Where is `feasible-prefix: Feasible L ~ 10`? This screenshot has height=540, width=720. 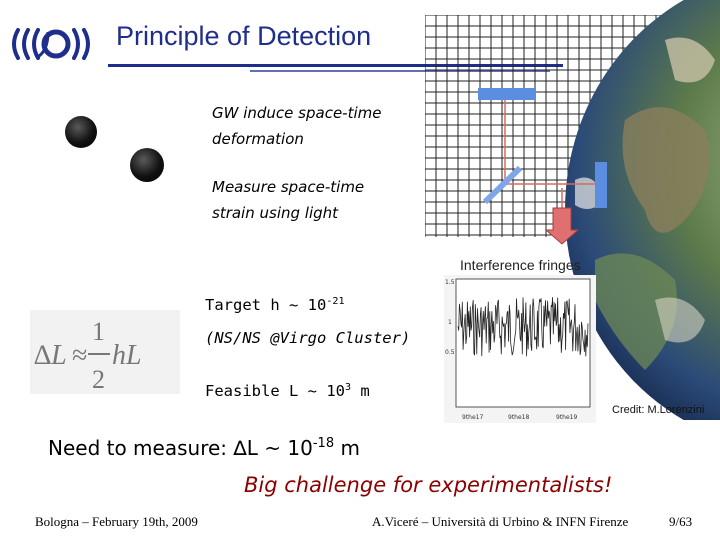 feasible-prefix: Feasible L ~ 10 is located at coordinates (275, 391).